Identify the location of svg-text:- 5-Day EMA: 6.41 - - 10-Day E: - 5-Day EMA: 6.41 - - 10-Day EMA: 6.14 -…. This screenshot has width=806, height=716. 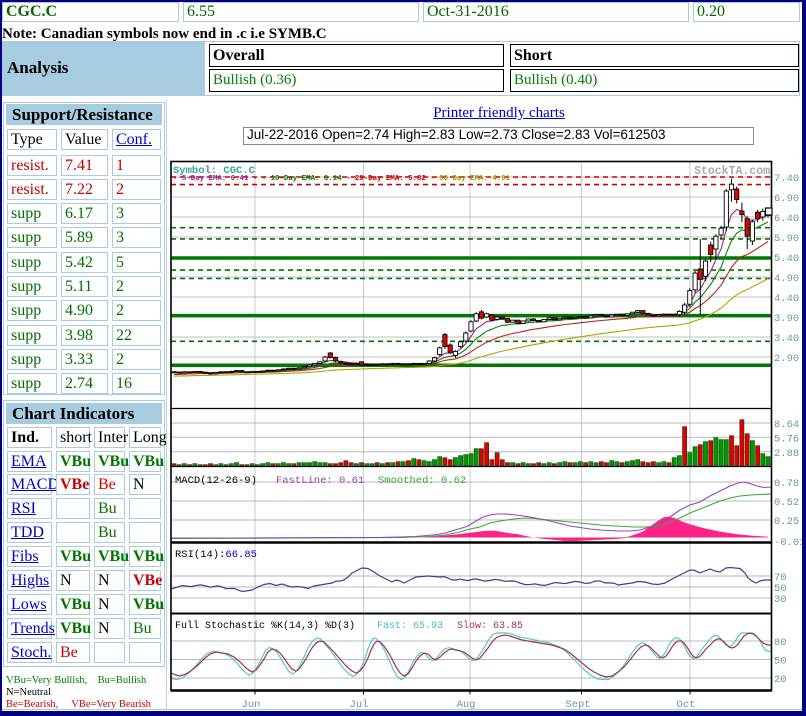
(346, 179).